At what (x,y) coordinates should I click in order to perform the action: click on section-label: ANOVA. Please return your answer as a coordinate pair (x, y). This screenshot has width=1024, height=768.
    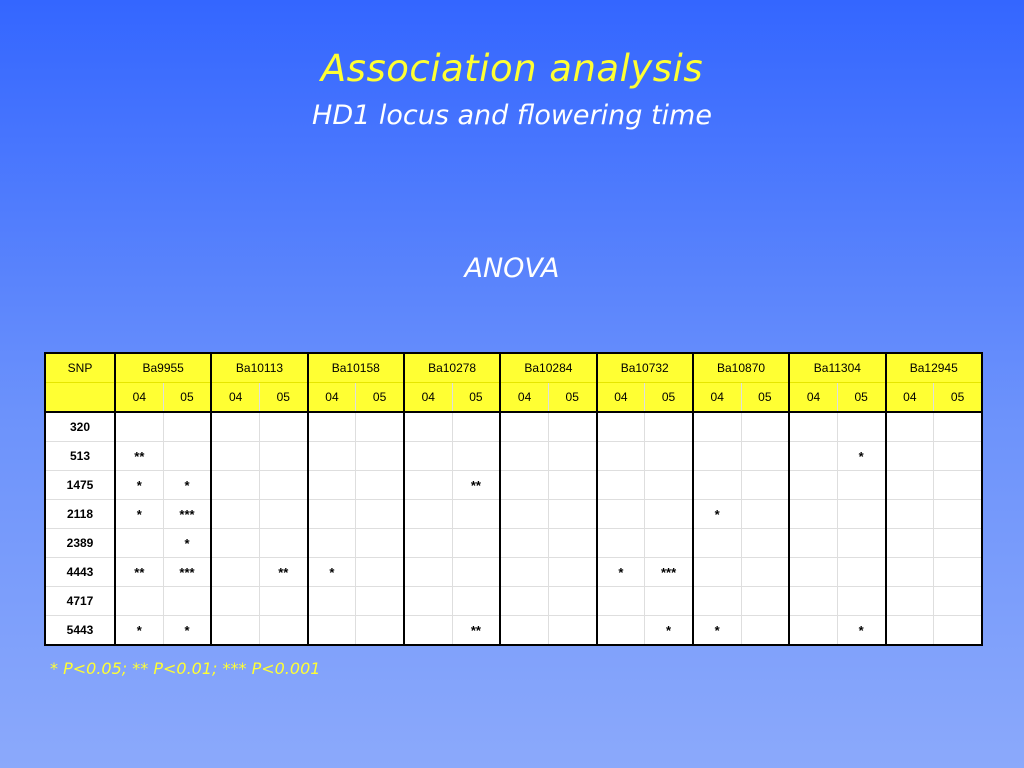
    Looking at the image, I should click on (512, 268).